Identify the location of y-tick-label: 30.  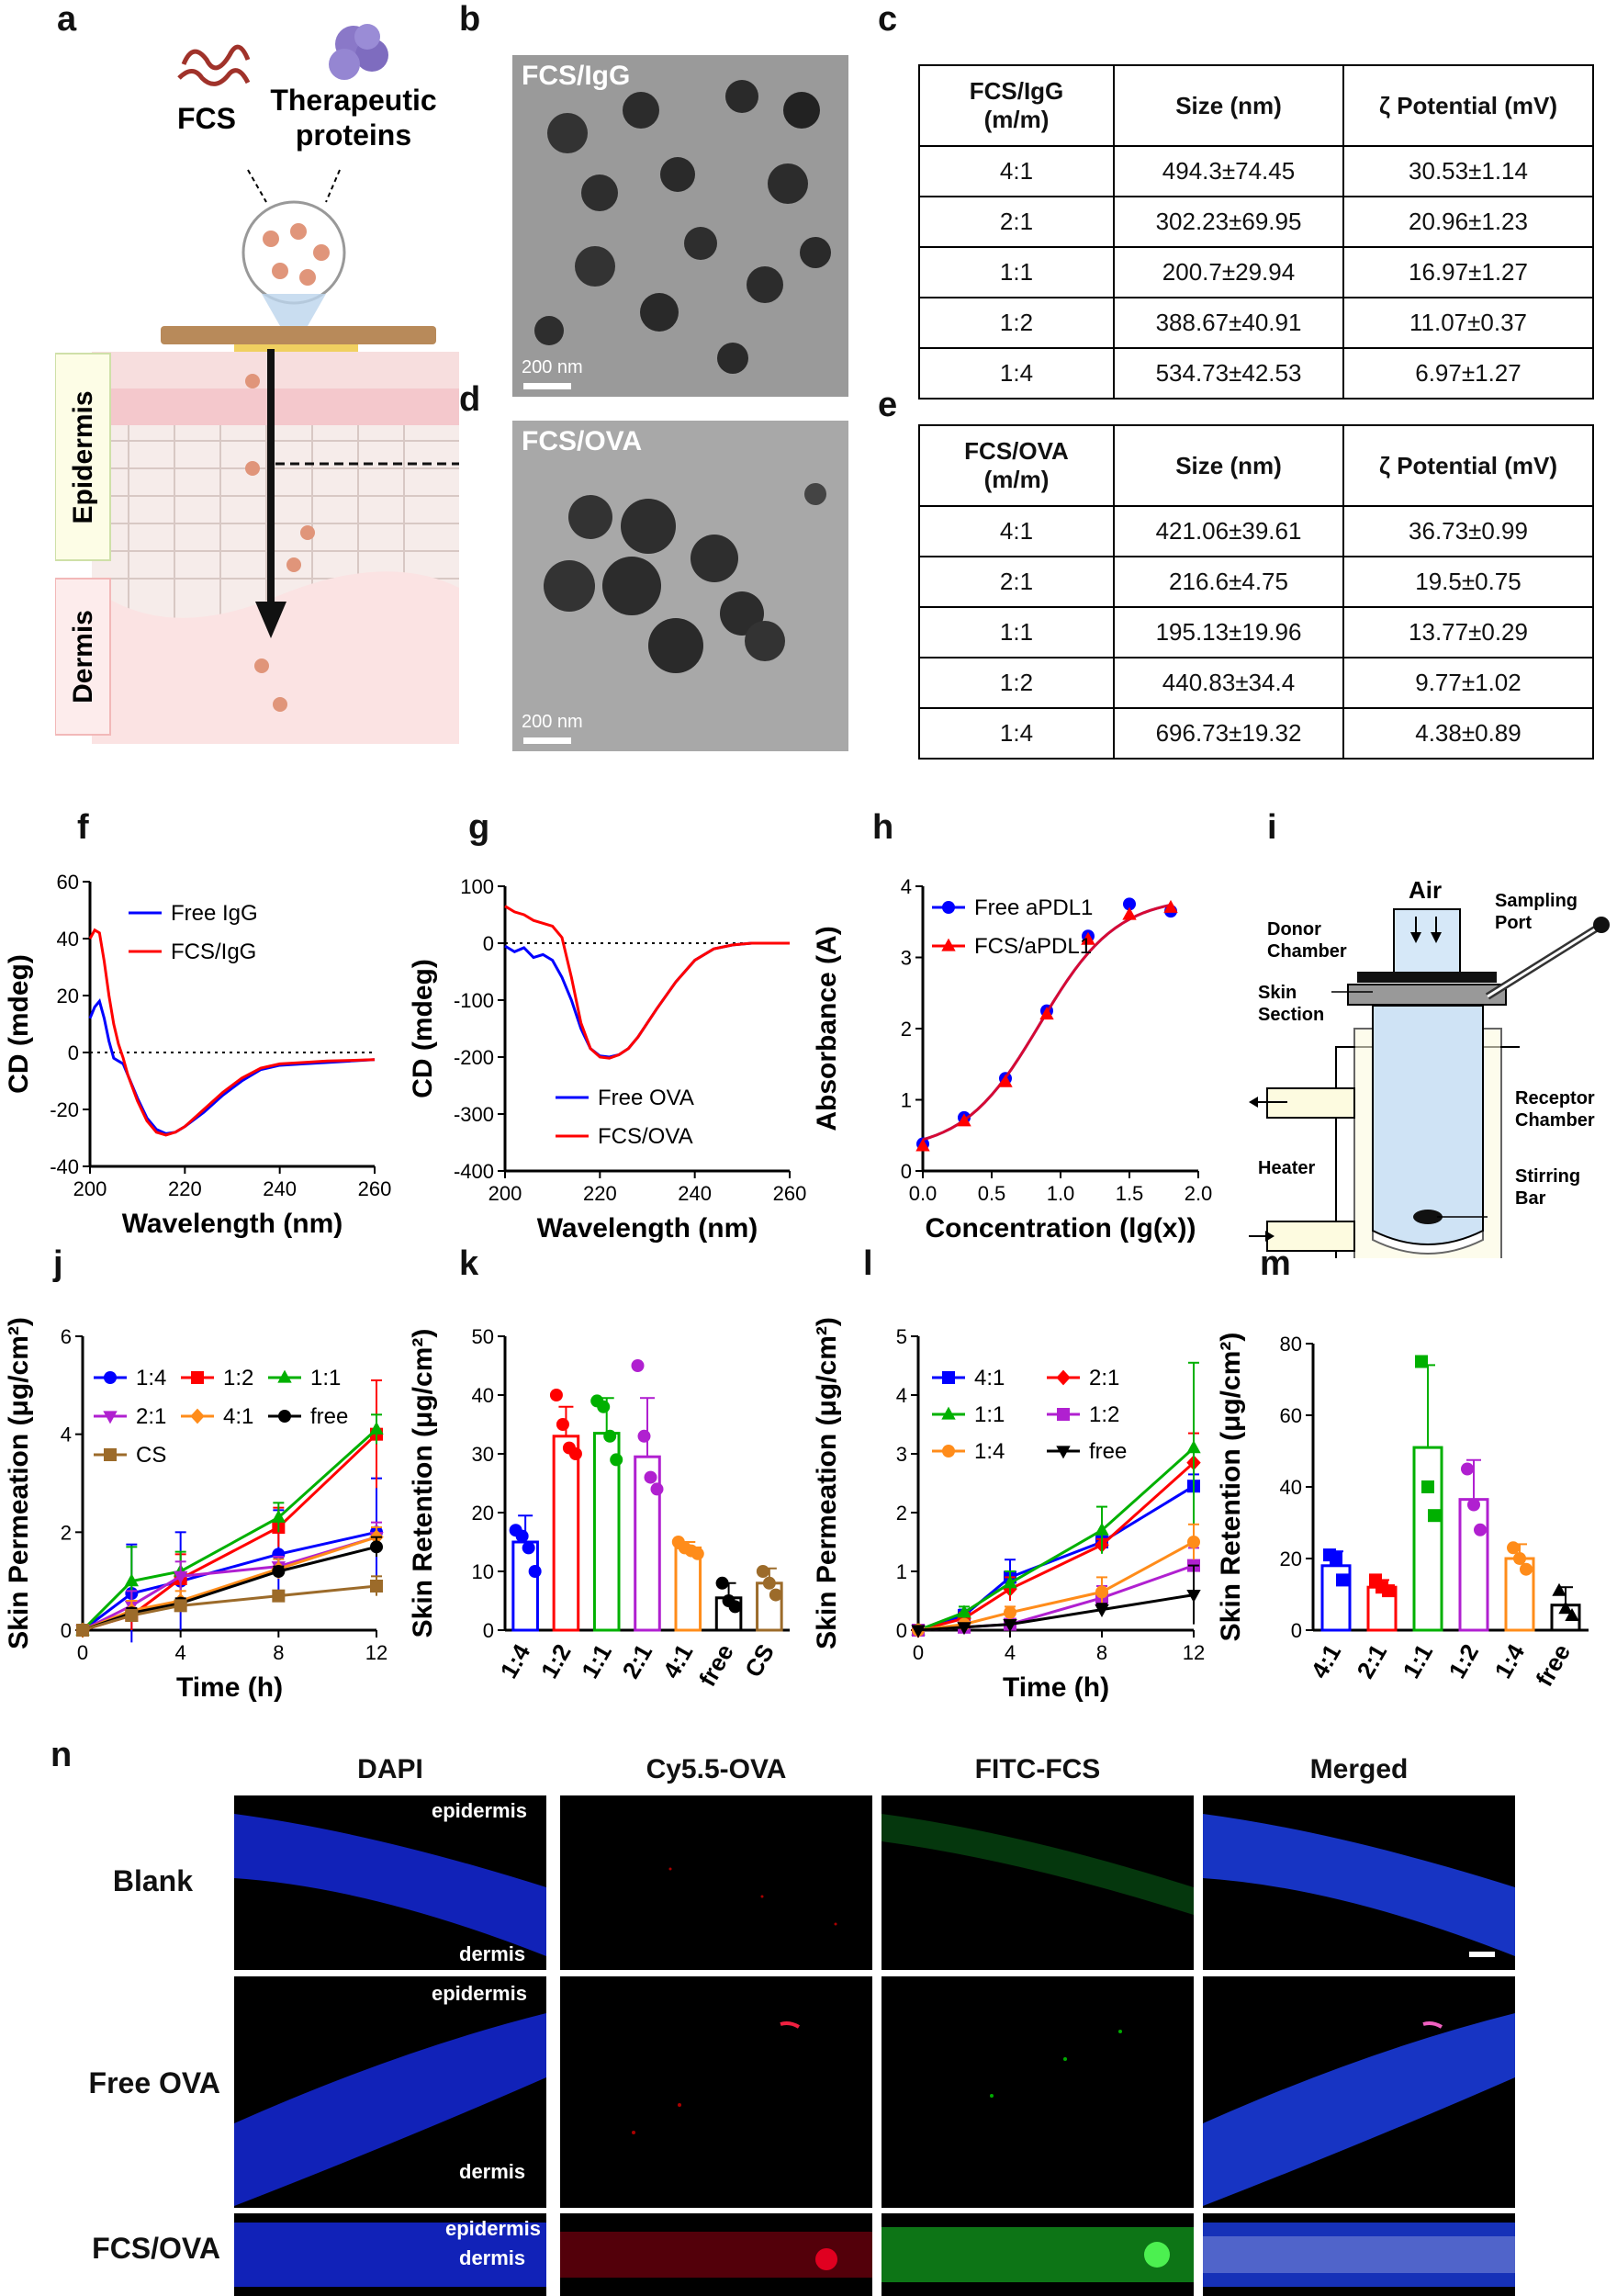
(483, 1454).